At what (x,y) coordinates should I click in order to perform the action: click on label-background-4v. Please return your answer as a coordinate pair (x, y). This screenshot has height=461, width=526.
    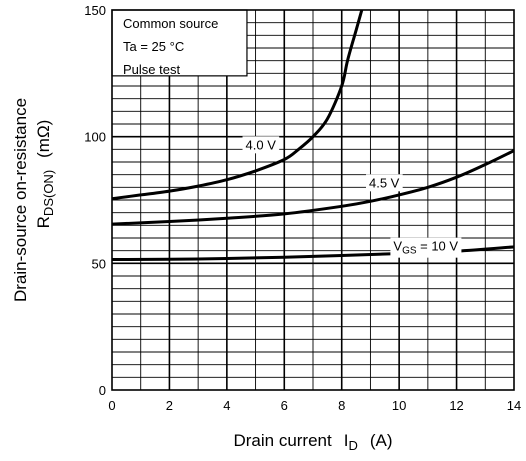
    Looking at the image, I should click on (261, 145).